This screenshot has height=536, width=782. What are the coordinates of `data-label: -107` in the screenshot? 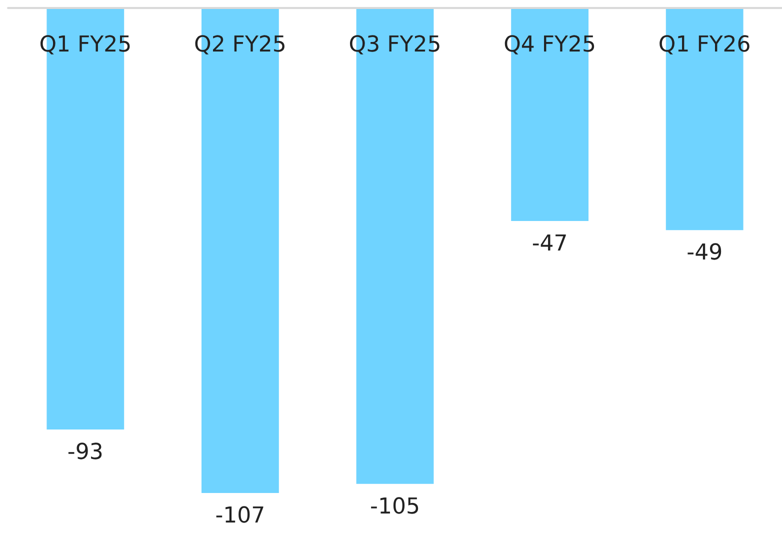 It's located at (240, 516).